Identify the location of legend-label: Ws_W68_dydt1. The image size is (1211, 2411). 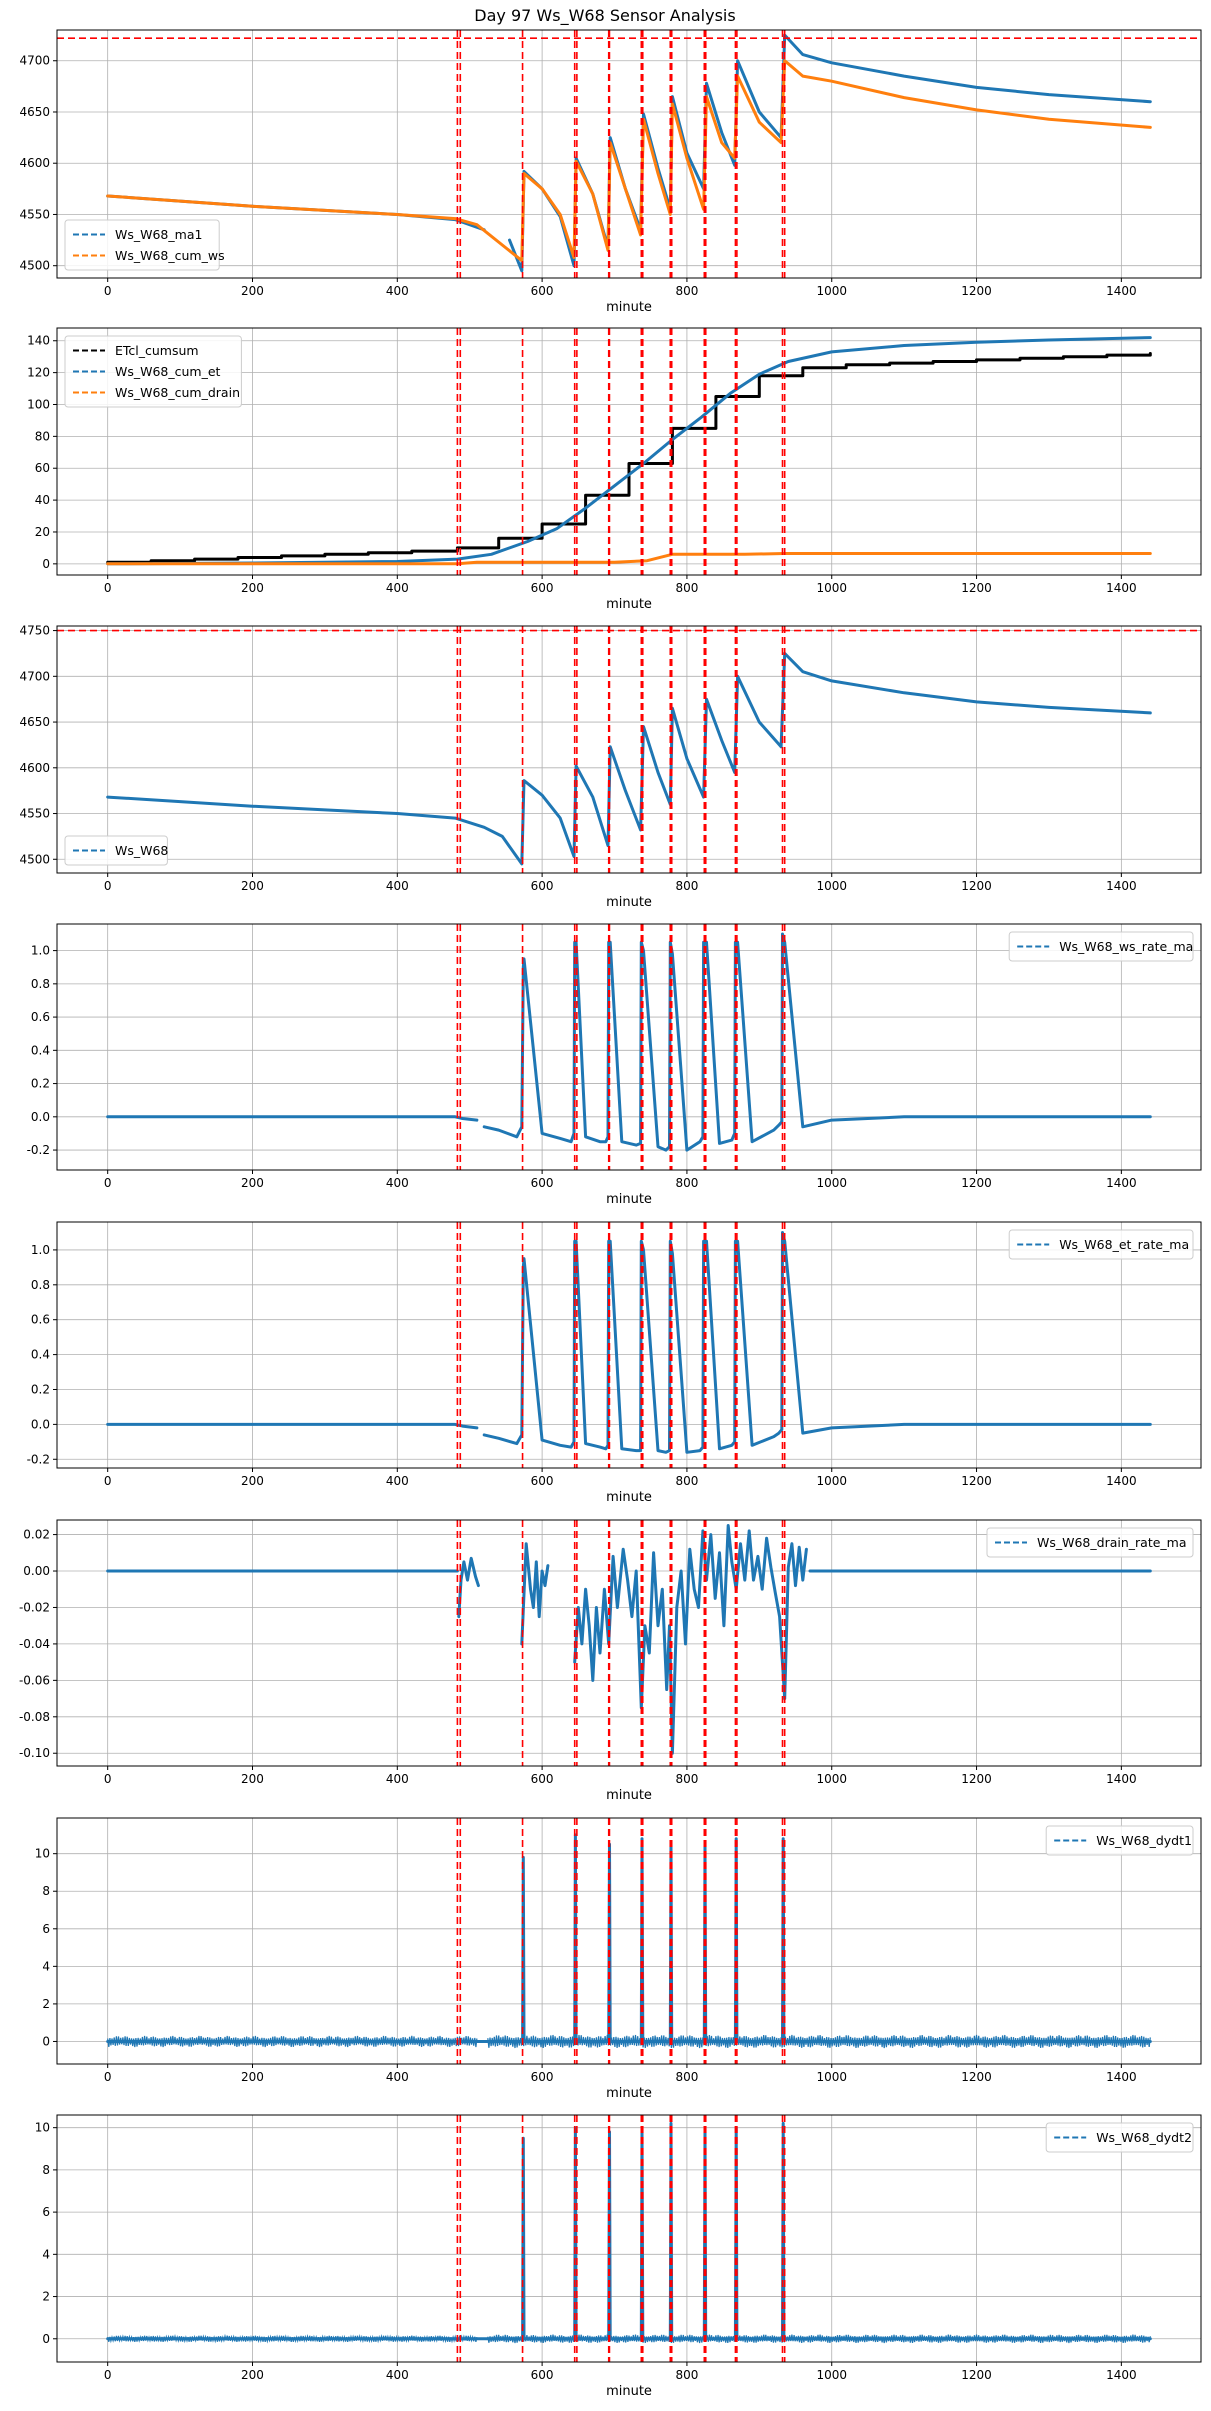
(1144, 1840).